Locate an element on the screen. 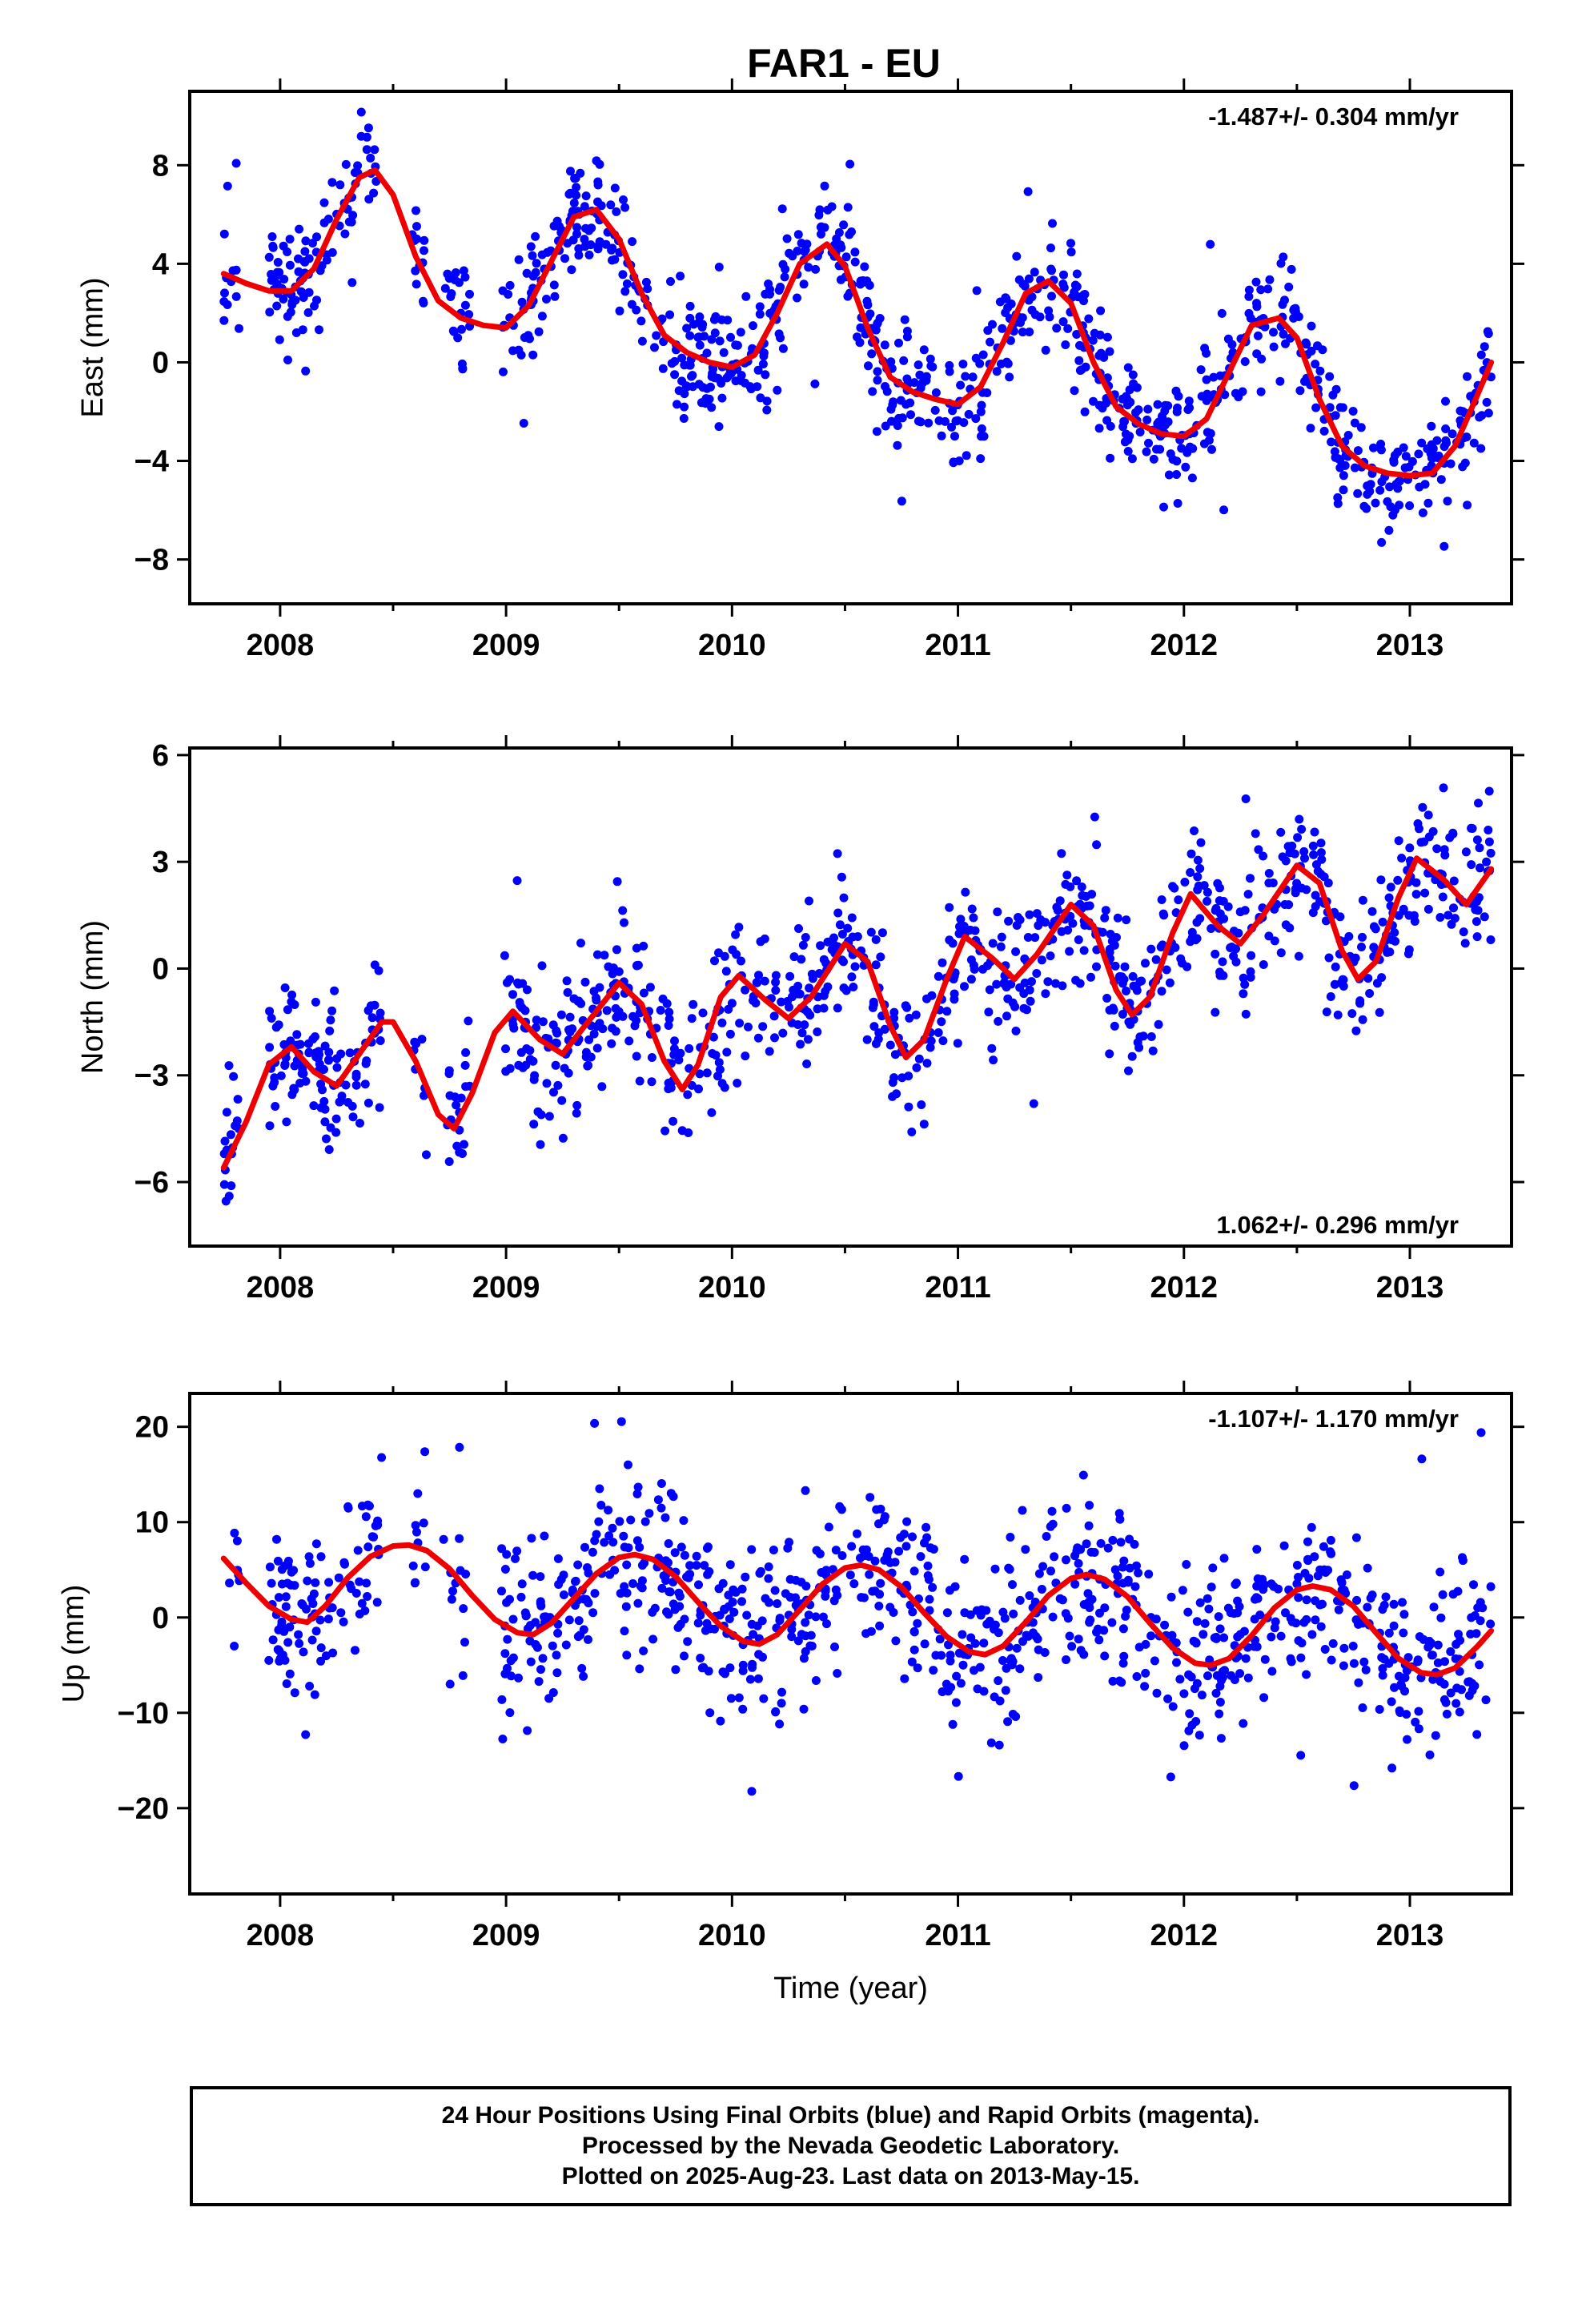 Image resolution: width=1582 pixels, height=2324 pixels. velocity-label: -1.487+/- 0.304 mm/yr is located at coordinates (1333, 117).